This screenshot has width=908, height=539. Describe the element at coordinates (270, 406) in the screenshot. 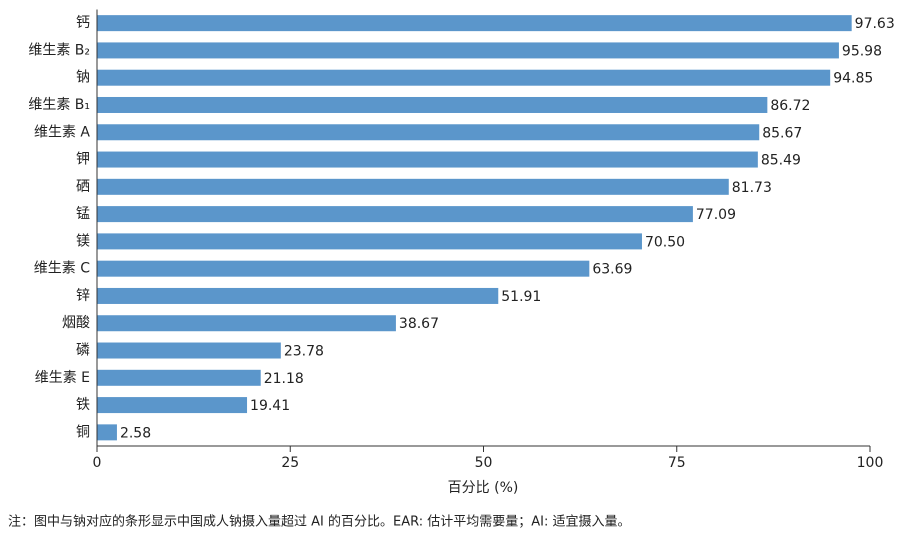

I see `value-label: 19.41` at that location.